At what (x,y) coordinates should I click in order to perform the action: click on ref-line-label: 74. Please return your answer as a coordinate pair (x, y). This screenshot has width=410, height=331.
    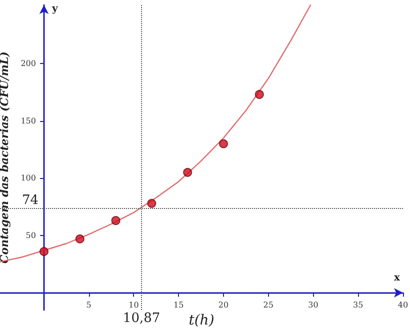
    Looking at the image, I should click on (30, 200).